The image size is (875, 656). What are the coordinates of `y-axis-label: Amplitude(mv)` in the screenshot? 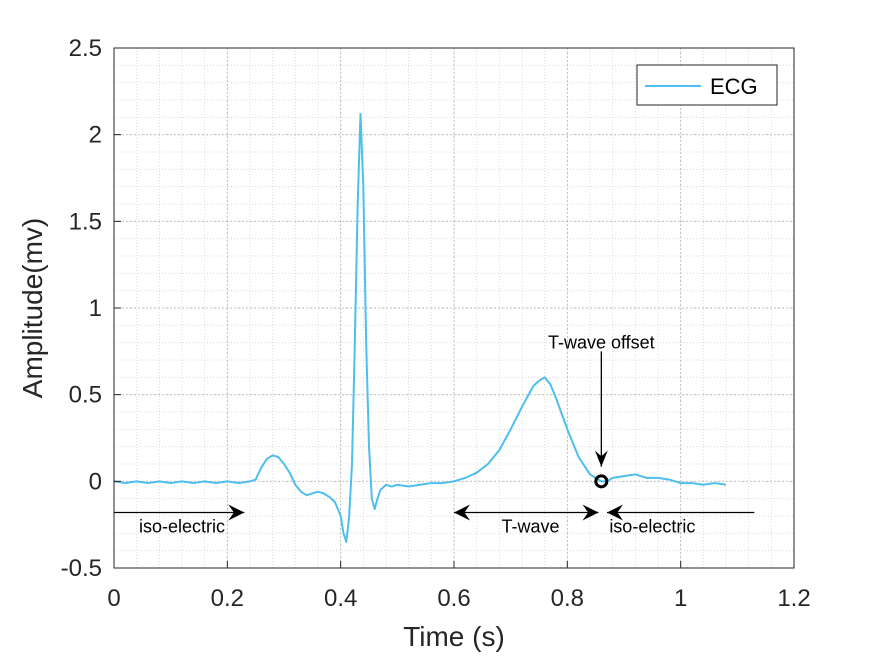 It's located at (32, 308).